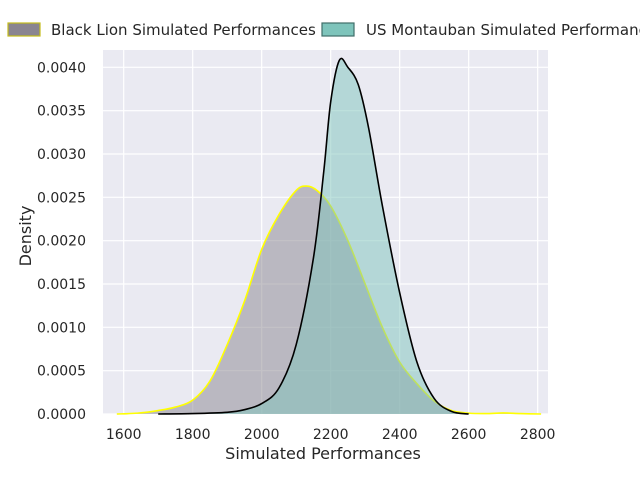 Image resolution: width=640 pixels, height=480 pixels. What do you see at coordinates (61, 328) in the screenshot?
I see `y-tick-label: 0.0010` at bounding box center [61, 328].